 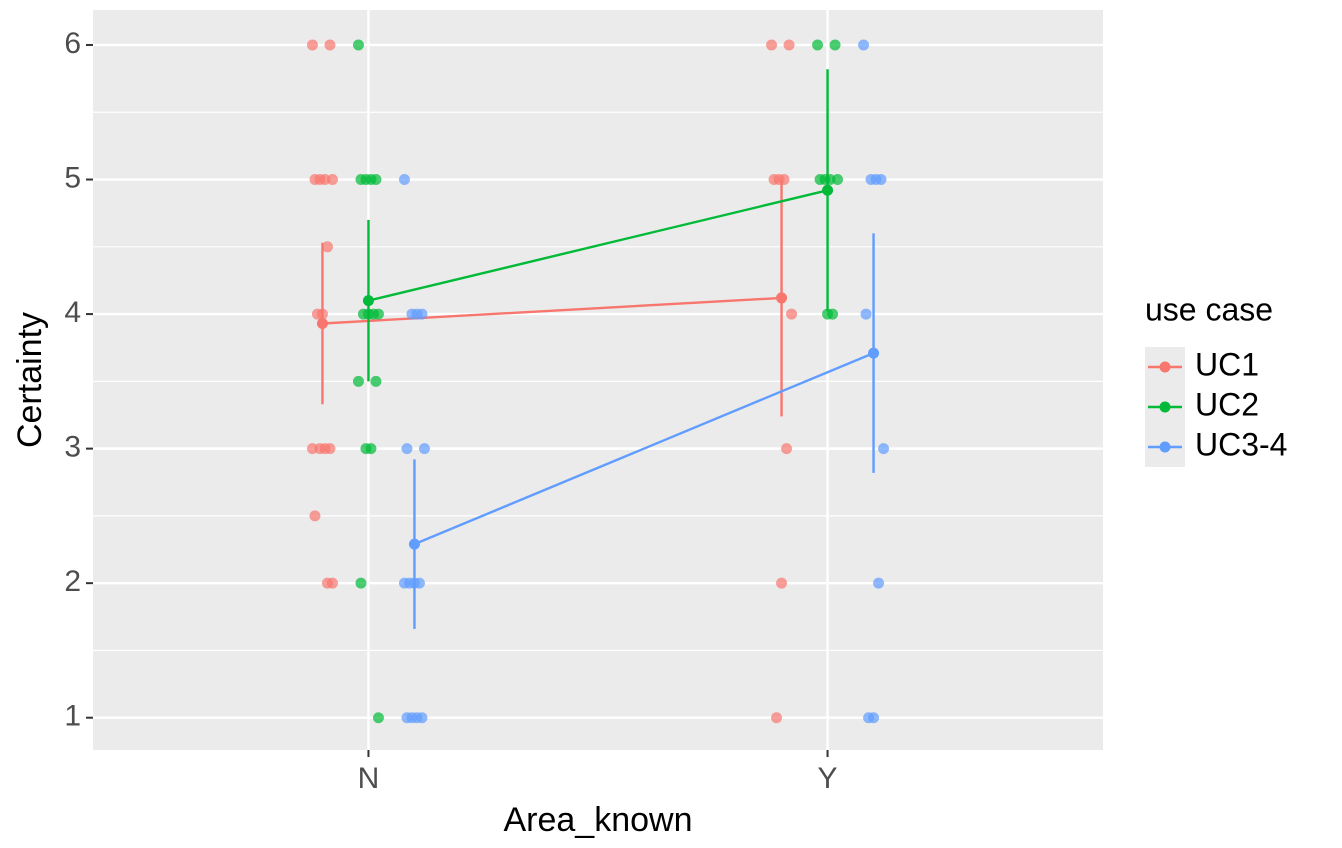 What do you see at coordinates (1209, 309) in the screenshot?
I see `legend-title: use case` at bounding box center [1209, 309].